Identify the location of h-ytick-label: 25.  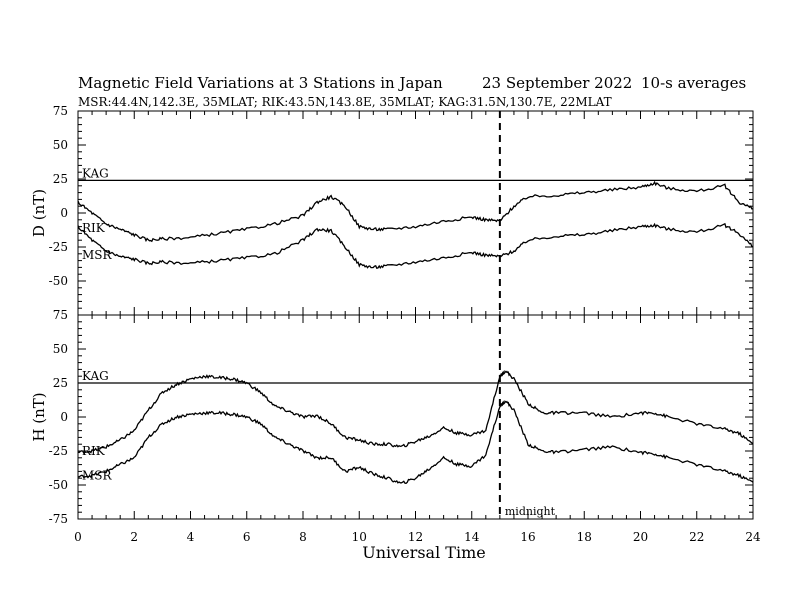
(60, 383).